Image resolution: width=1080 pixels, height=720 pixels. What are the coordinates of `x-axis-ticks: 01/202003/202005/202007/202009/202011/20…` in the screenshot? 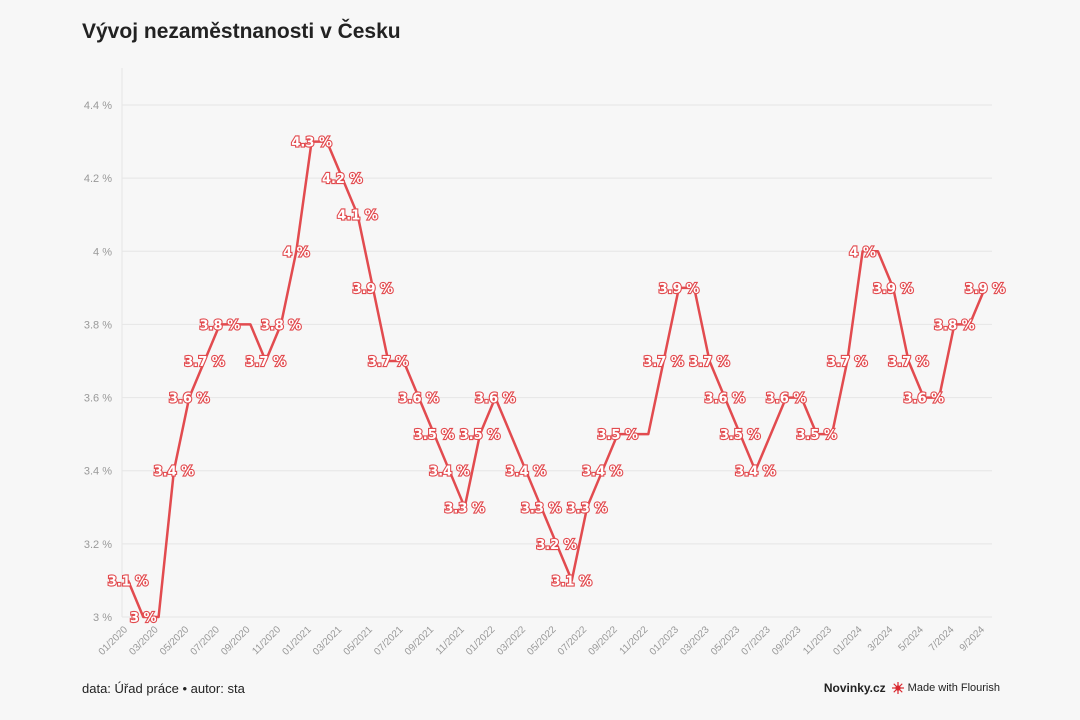 It's located at (542, 641).